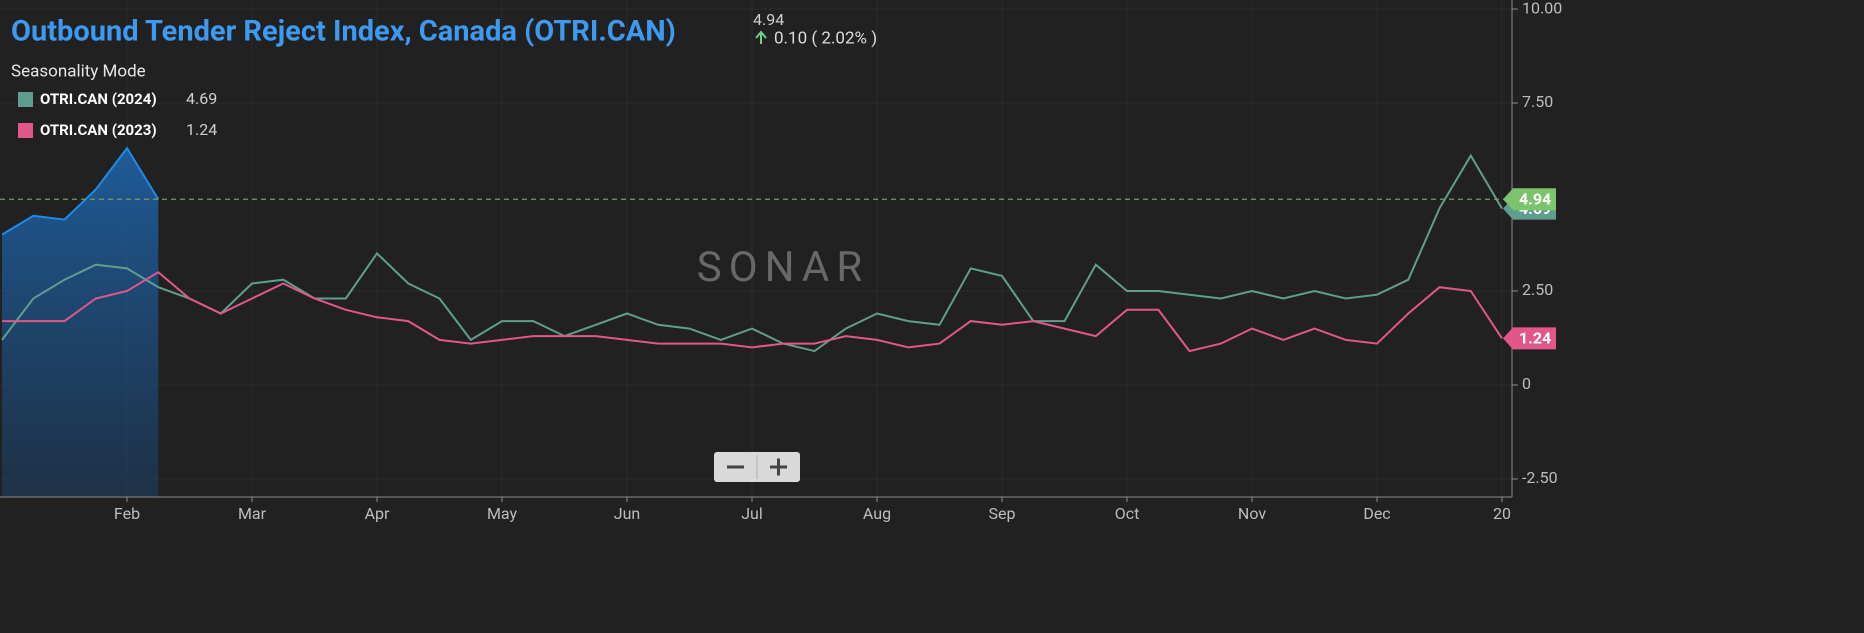 This screenshot has height=633, width=1864. What do you see at coordinates (1537, 289) in the screenshot?
I see `y-tick-label: 2.50` at bounding box center [1537, 289].